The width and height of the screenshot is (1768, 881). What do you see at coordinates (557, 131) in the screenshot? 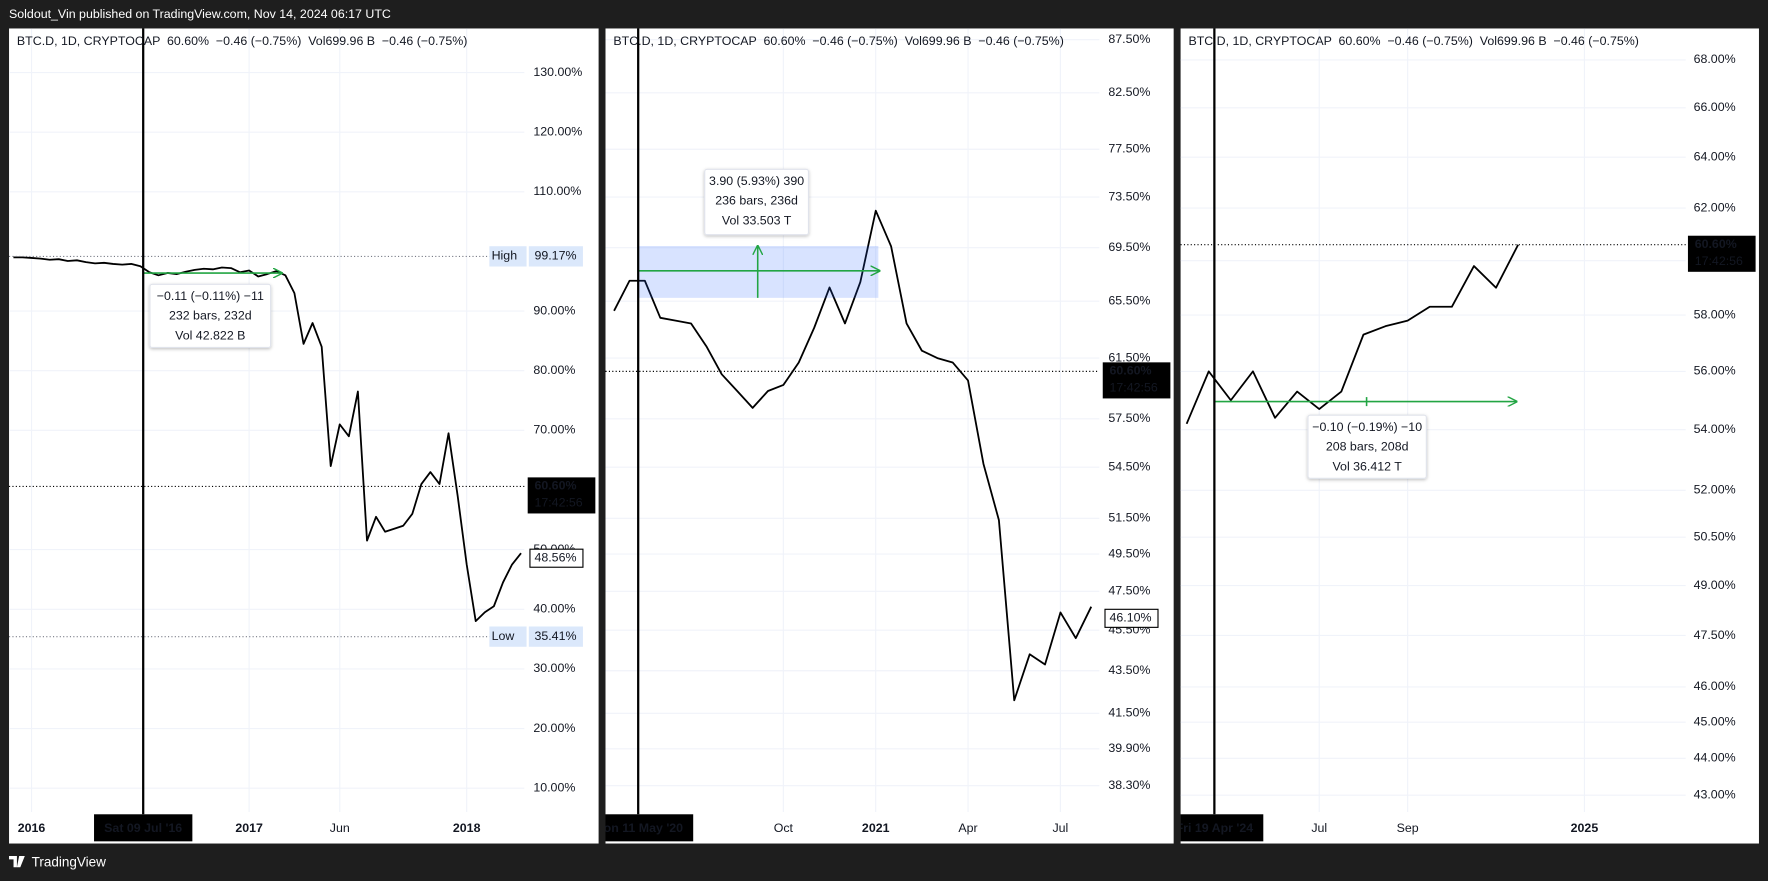
I see `y-tick-label: 120.00%` at bounding box center [557, 131].